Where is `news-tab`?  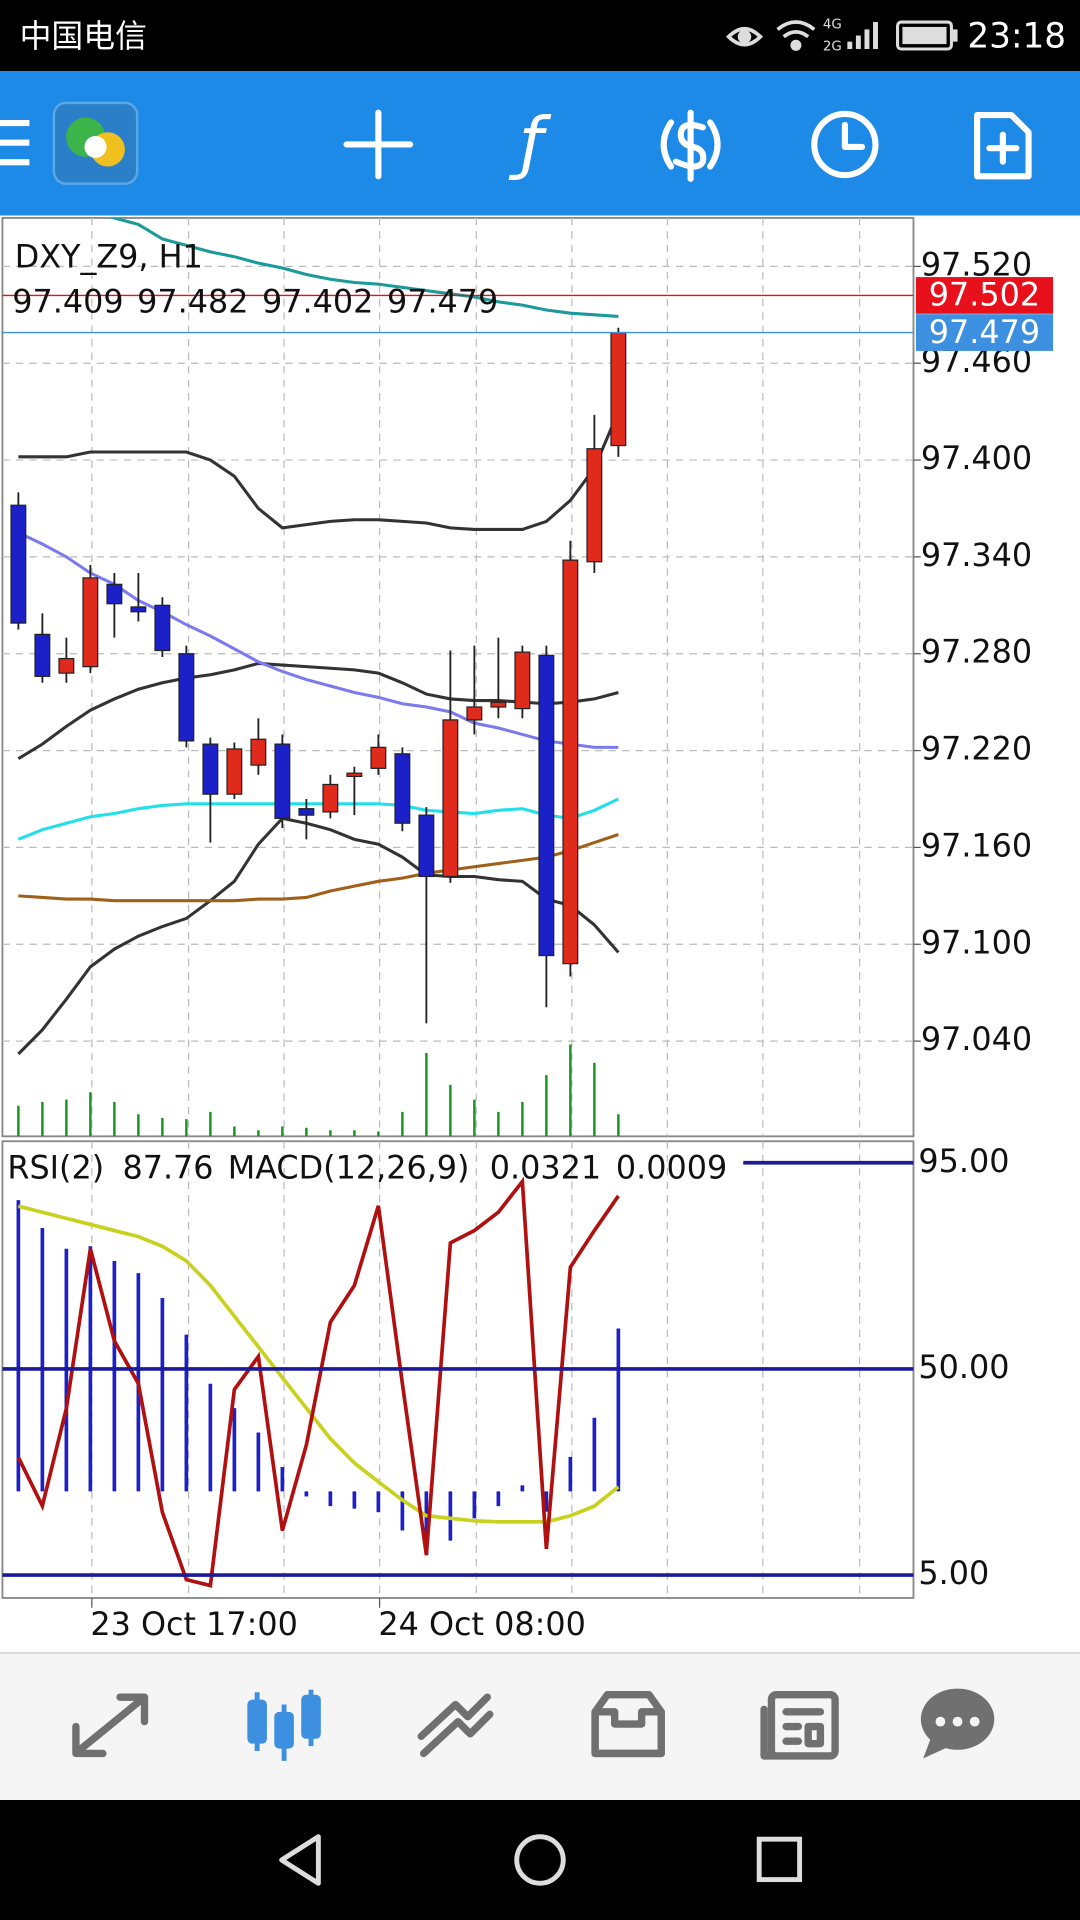
news-tab is located at coordinates (799, 1725).